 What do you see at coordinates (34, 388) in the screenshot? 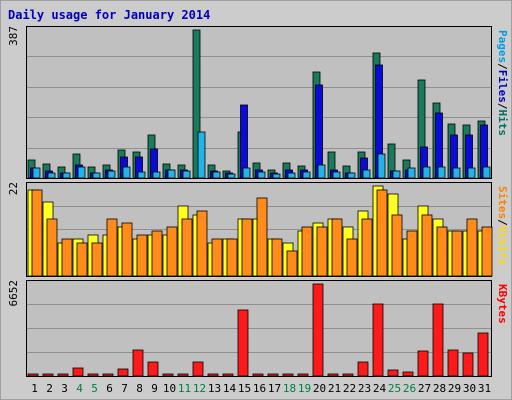
I see `x-tick-label: 1` at bounding box center [34, 388].